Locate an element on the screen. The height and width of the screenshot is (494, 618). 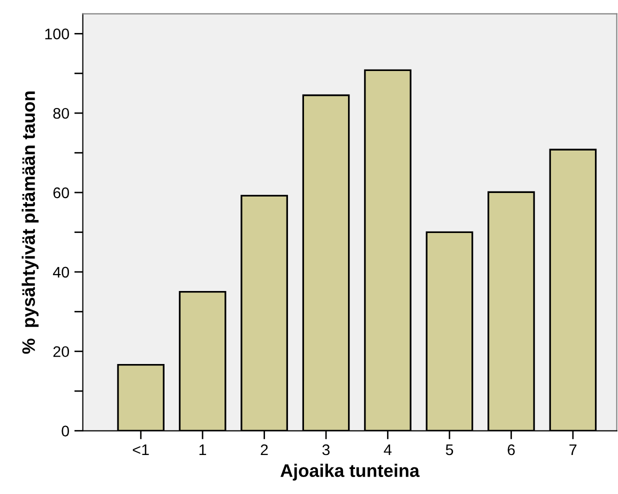
y-axis-title: % pysähtyivät pitämään tauon is located at coordinates (30, 222).